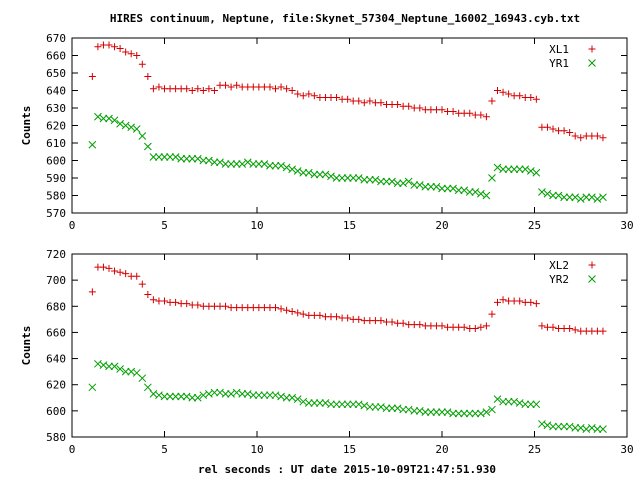  What do you see at coordinates (559, 63) in the screenshot?
I see `legend-label: YR1` at bounding box center [559, 63].